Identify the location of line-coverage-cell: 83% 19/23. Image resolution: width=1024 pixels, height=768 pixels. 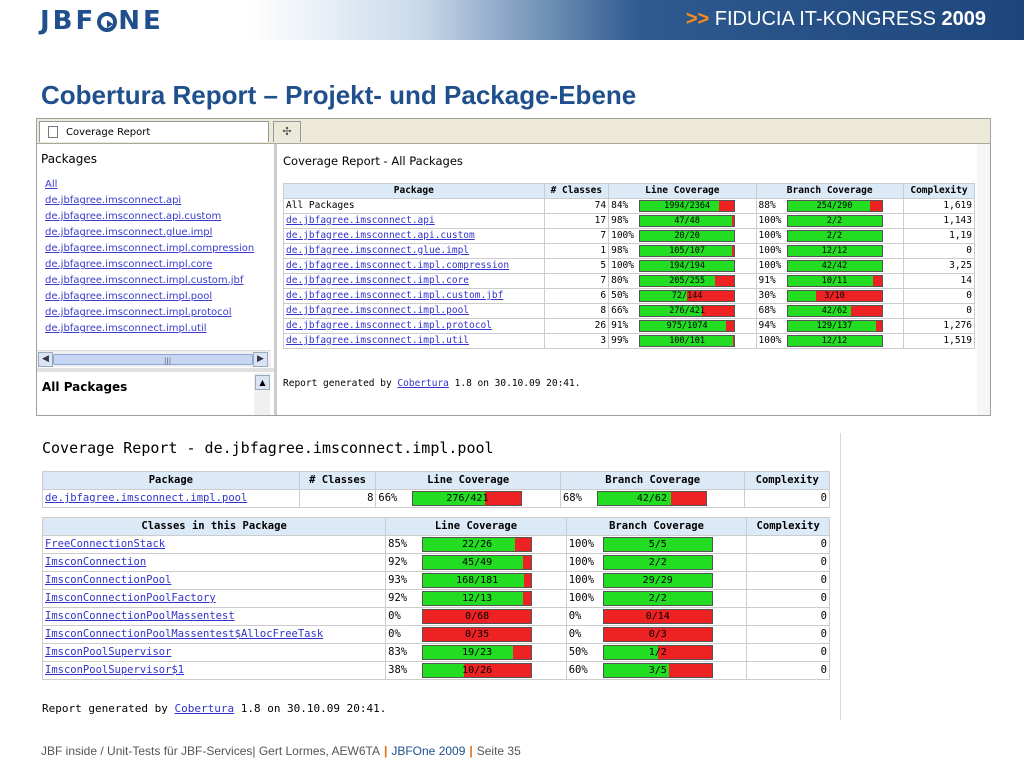
(476, 652).